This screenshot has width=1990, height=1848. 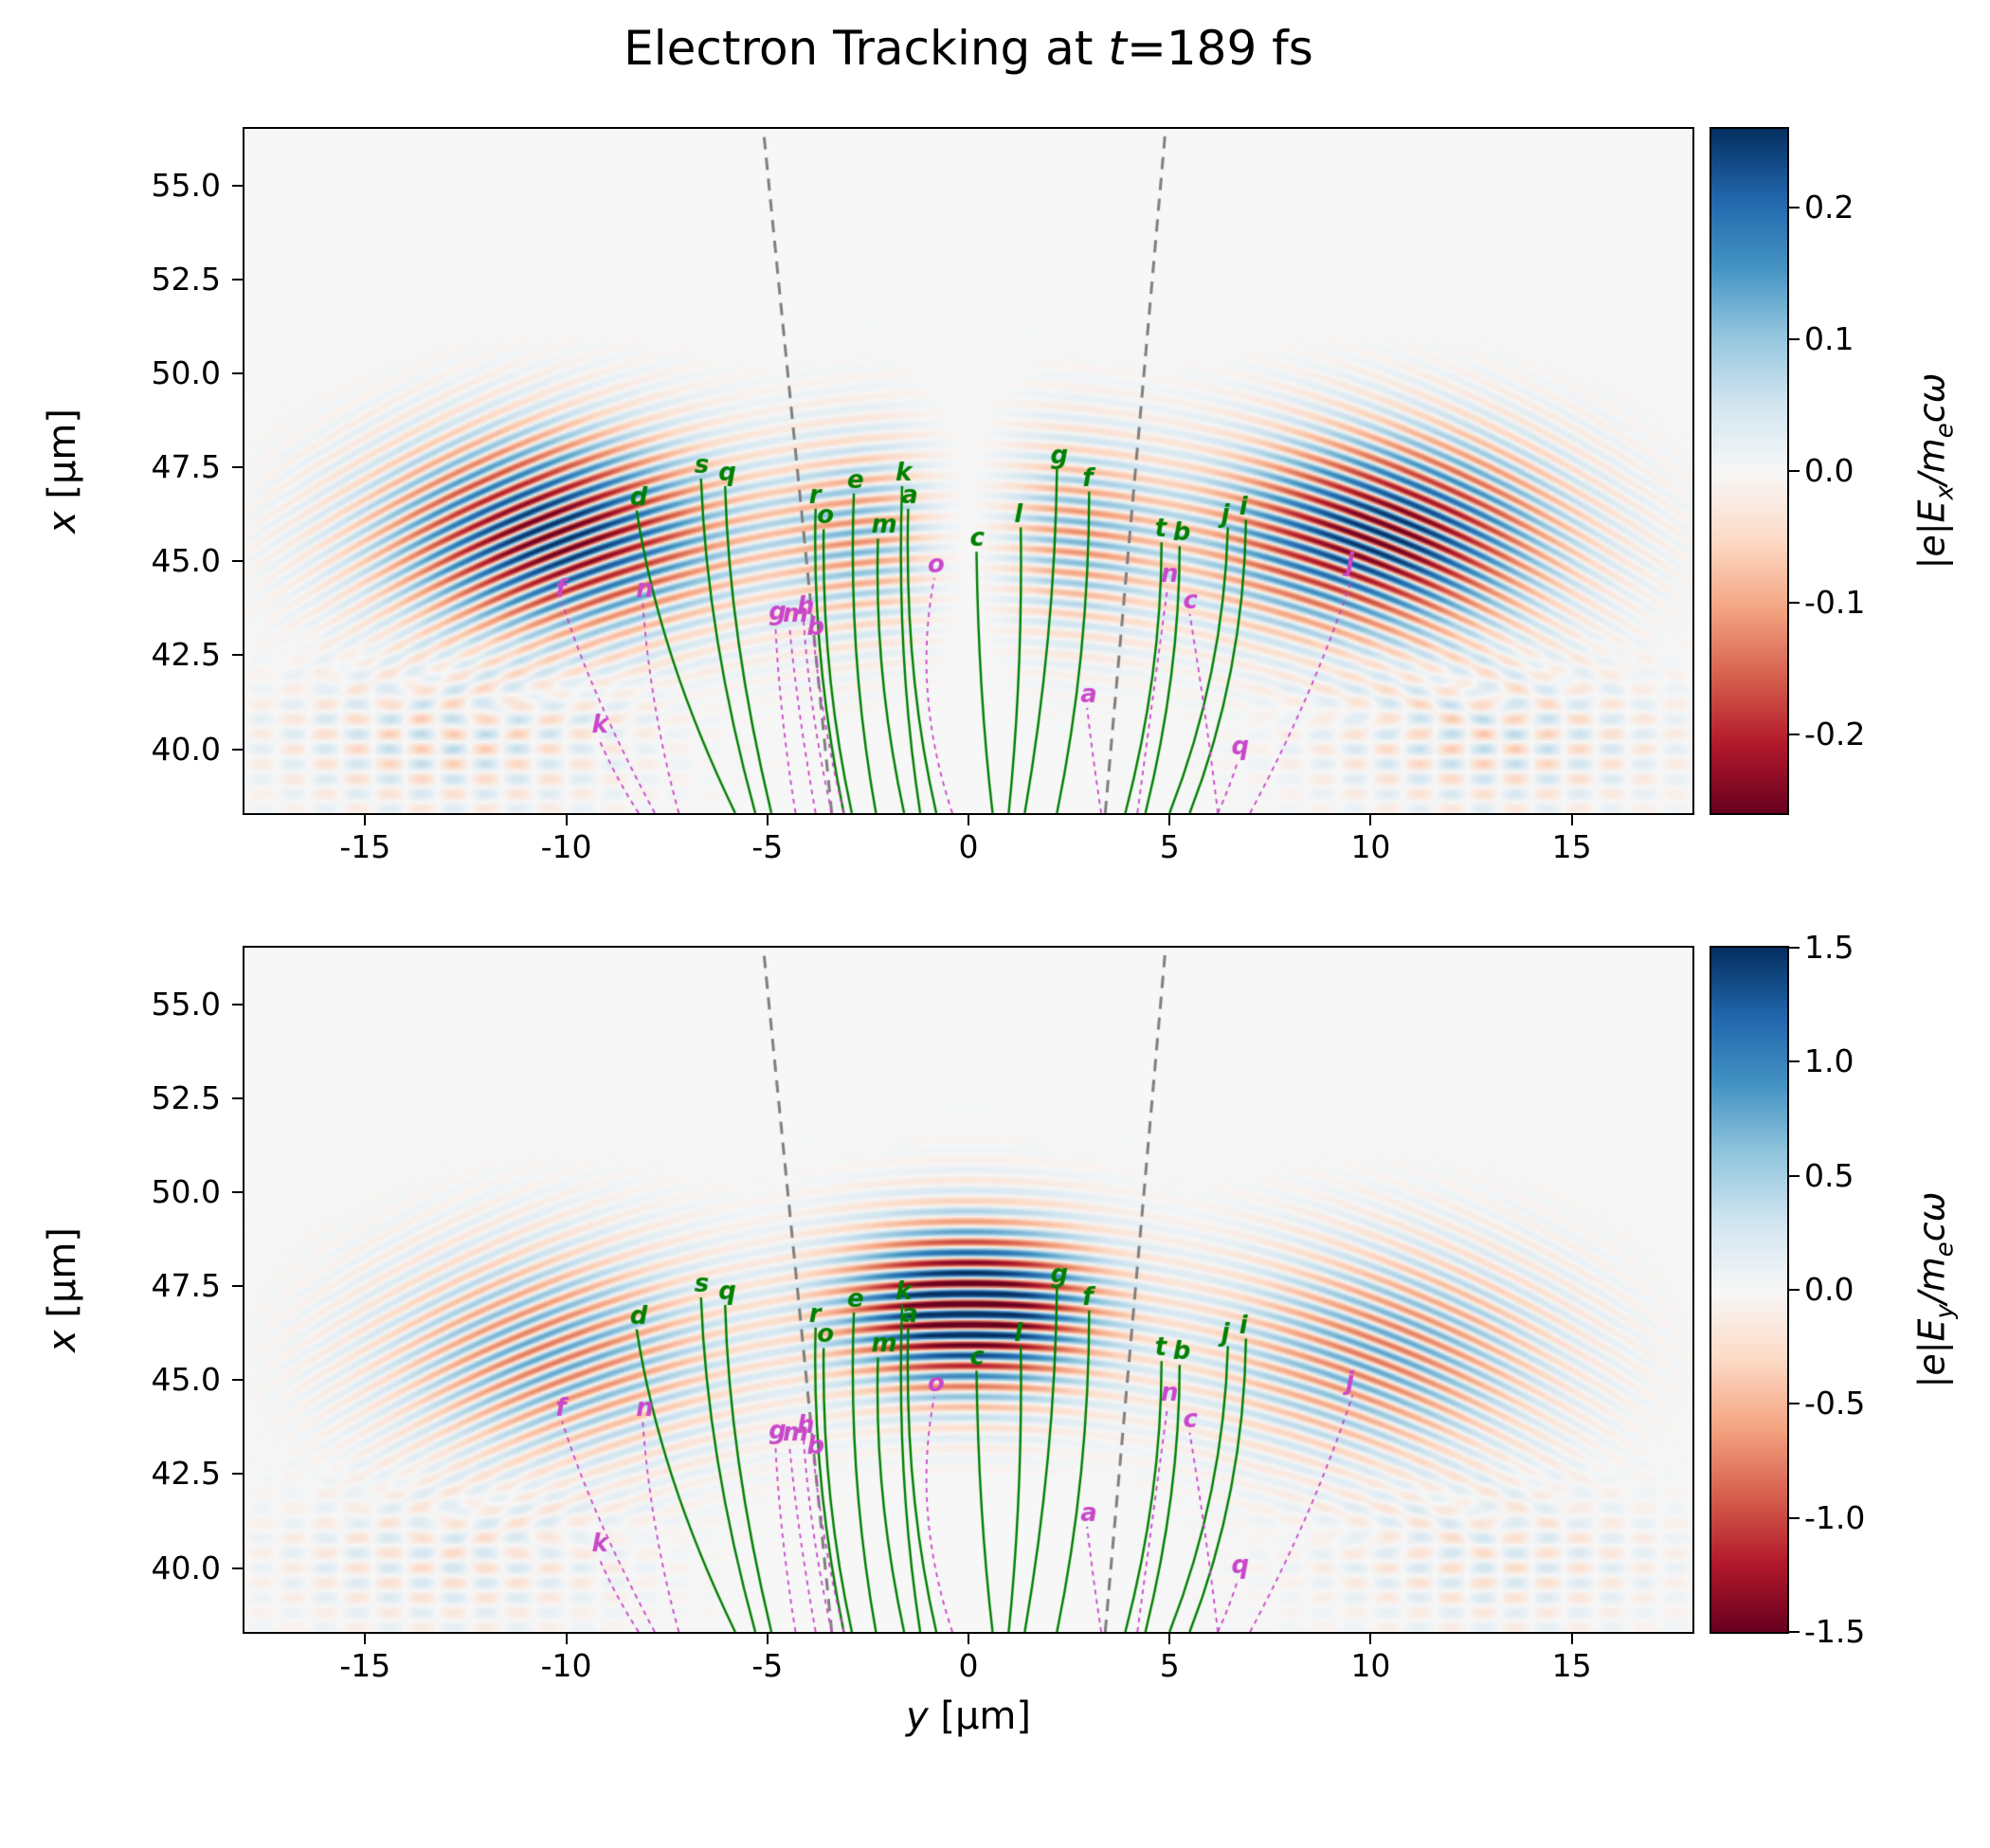 What do you see at coordinates (1829, 948) in the screenshot?
I see `colorbar-tick-label: 1.5` at bounding box center [1829, 948].